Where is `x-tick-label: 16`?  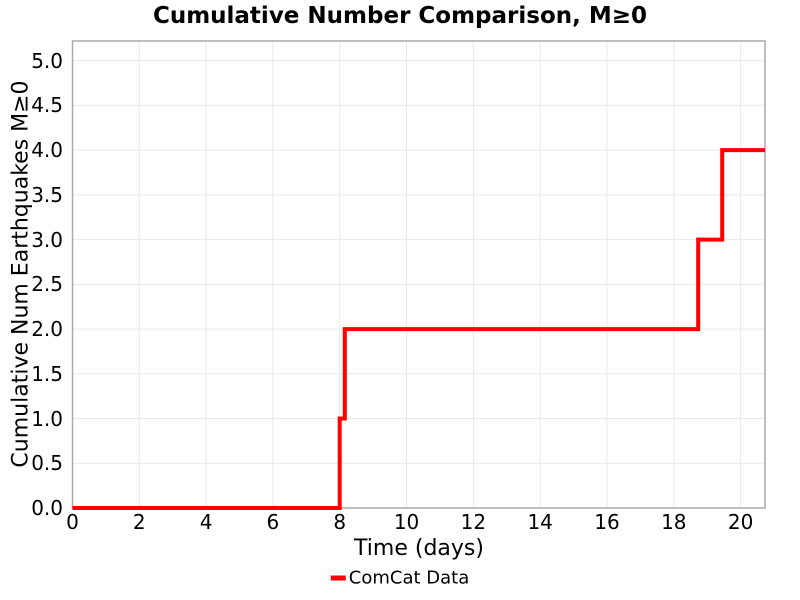 x-tick-label: 16 is located at coordinates (607, 522).